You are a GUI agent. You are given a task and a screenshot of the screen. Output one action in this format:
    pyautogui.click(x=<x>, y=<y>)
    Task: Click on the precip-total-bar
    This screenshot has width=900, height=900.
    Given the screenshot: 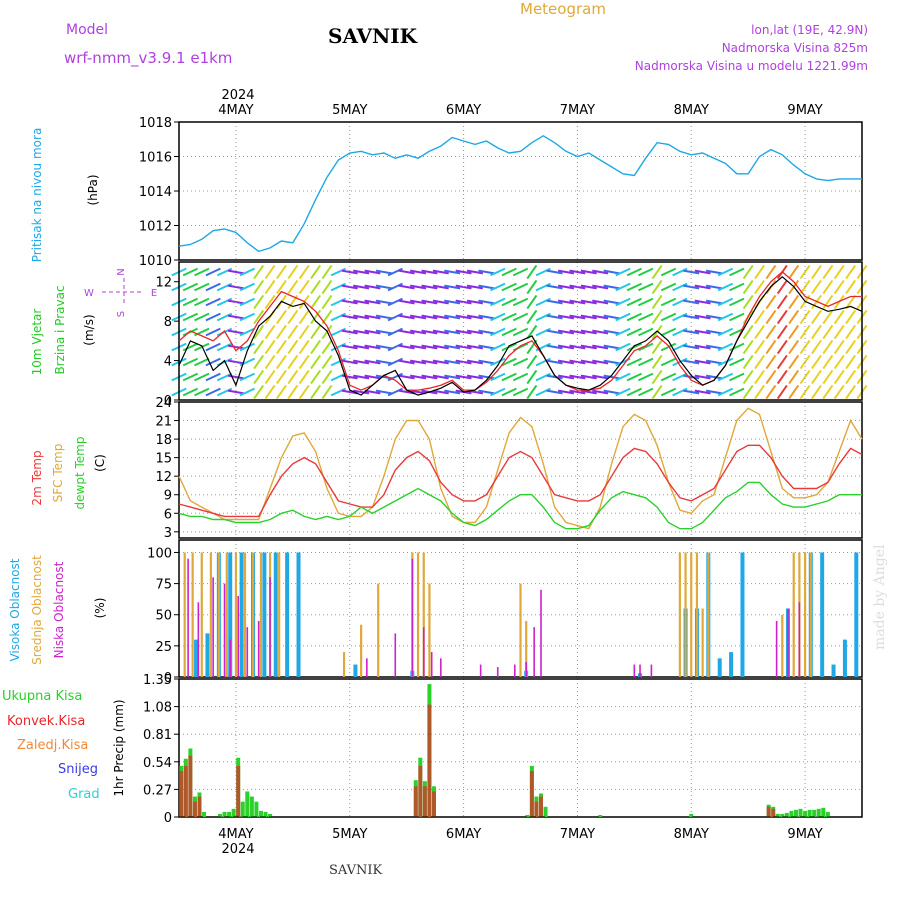 What is the action you would take?
    pyautogui.click(x=827, y=814)
    